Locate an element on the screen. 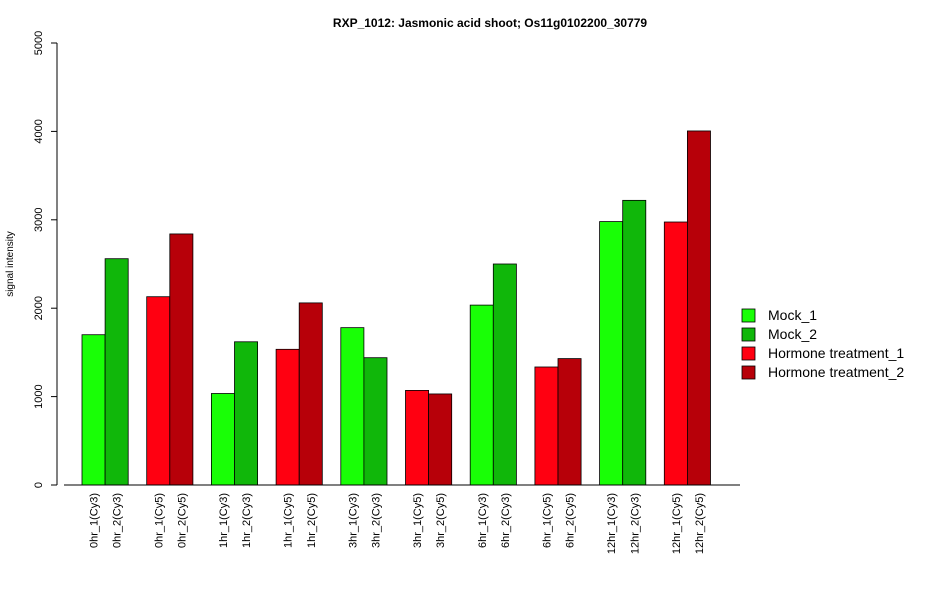 The height and width of the screenshot is (600, 950). legend-label: Hormone treatment_1 is located at coordinates (836, 353).